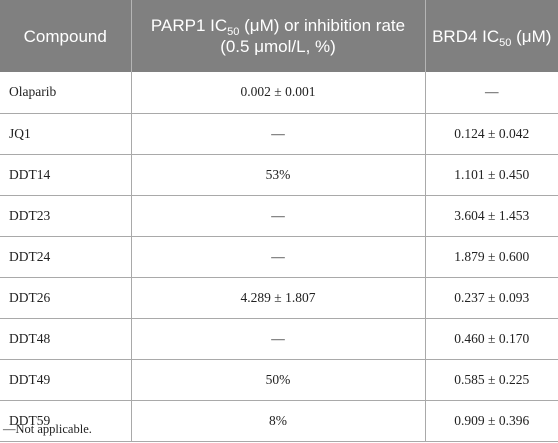 Image resolution: width=558 pixels, height=443 pixels. I want to click on table-row: JQ1—0.124 ± 0.042, so click(279, 134).